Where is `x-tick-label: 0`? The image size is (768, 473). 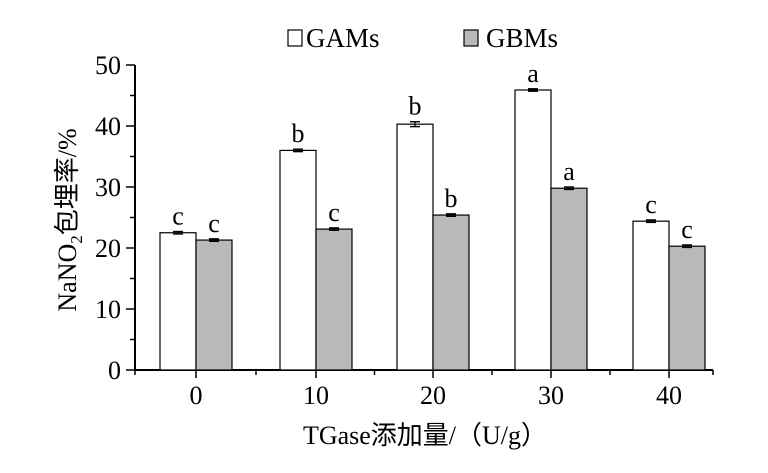
x-tick-label: 0 is located at coordinates (196, 395).